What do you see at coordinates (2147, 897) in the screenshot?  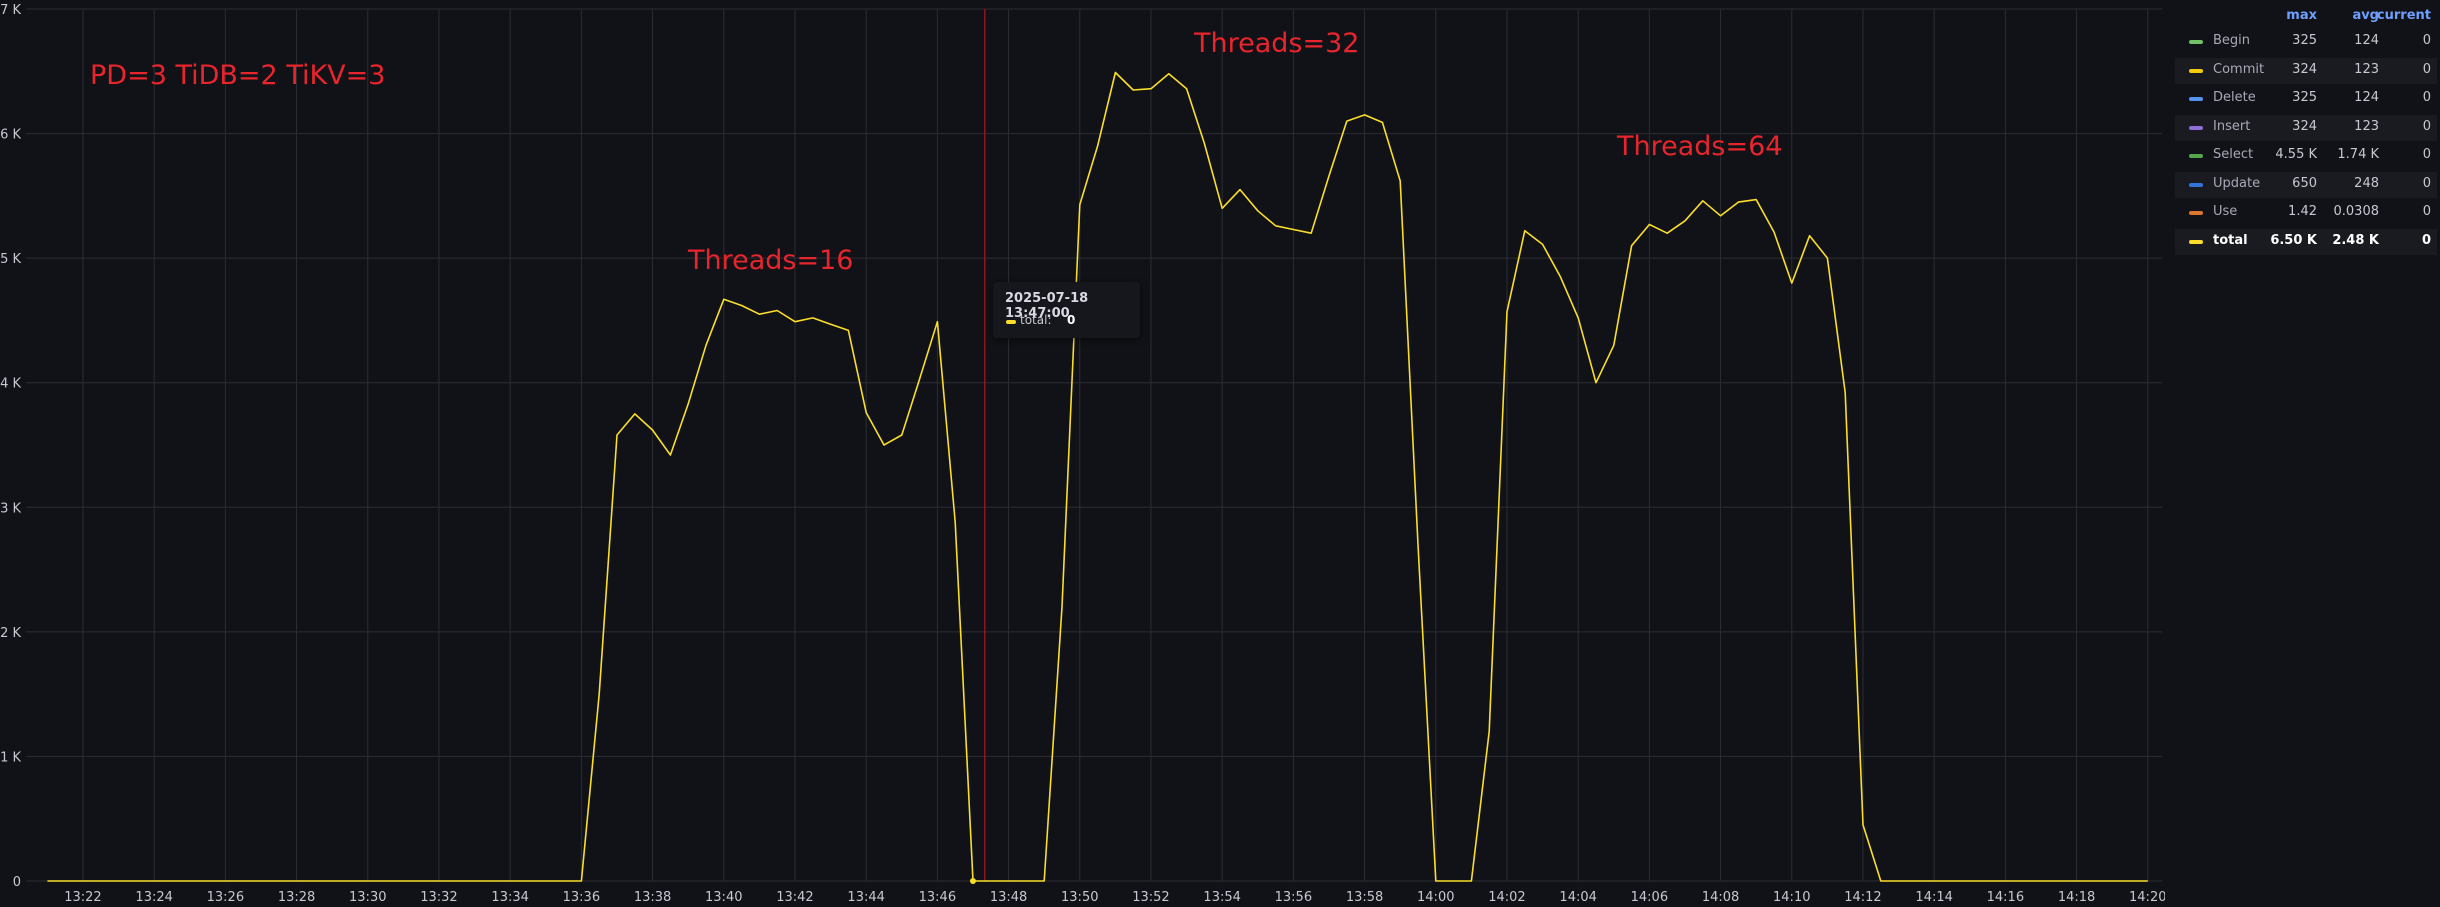 I see `x-tick-label: 14:20` at bounding box center [2147, 897].